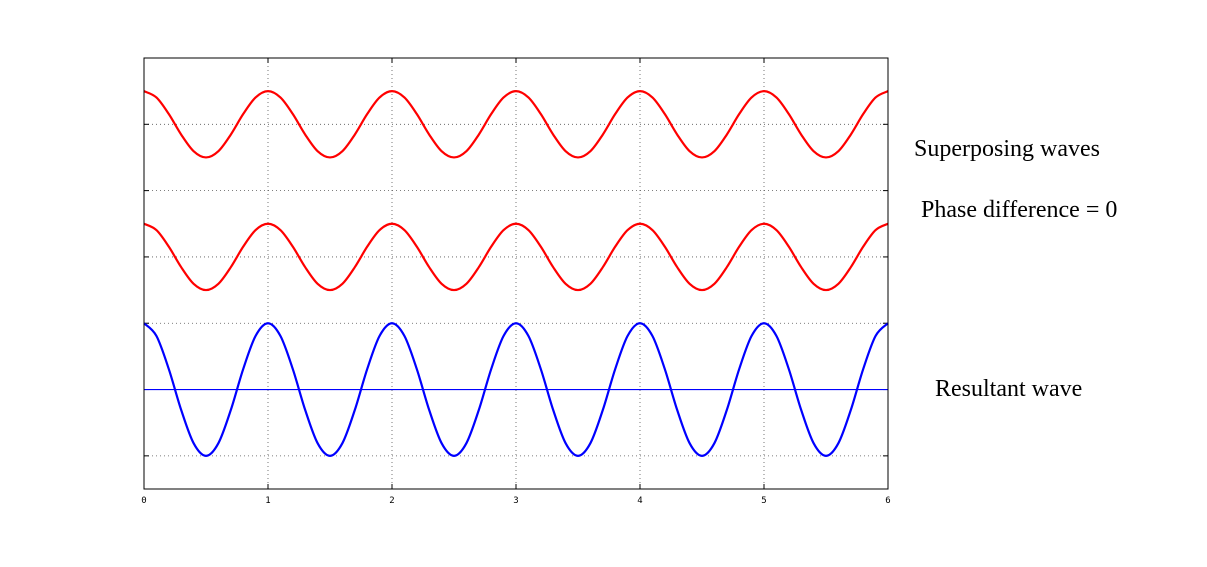 The image size is (1207, 567). Describe the element at coordinates (763, 501) in the screenshot. I see `x-tick-label: 5` at that location.